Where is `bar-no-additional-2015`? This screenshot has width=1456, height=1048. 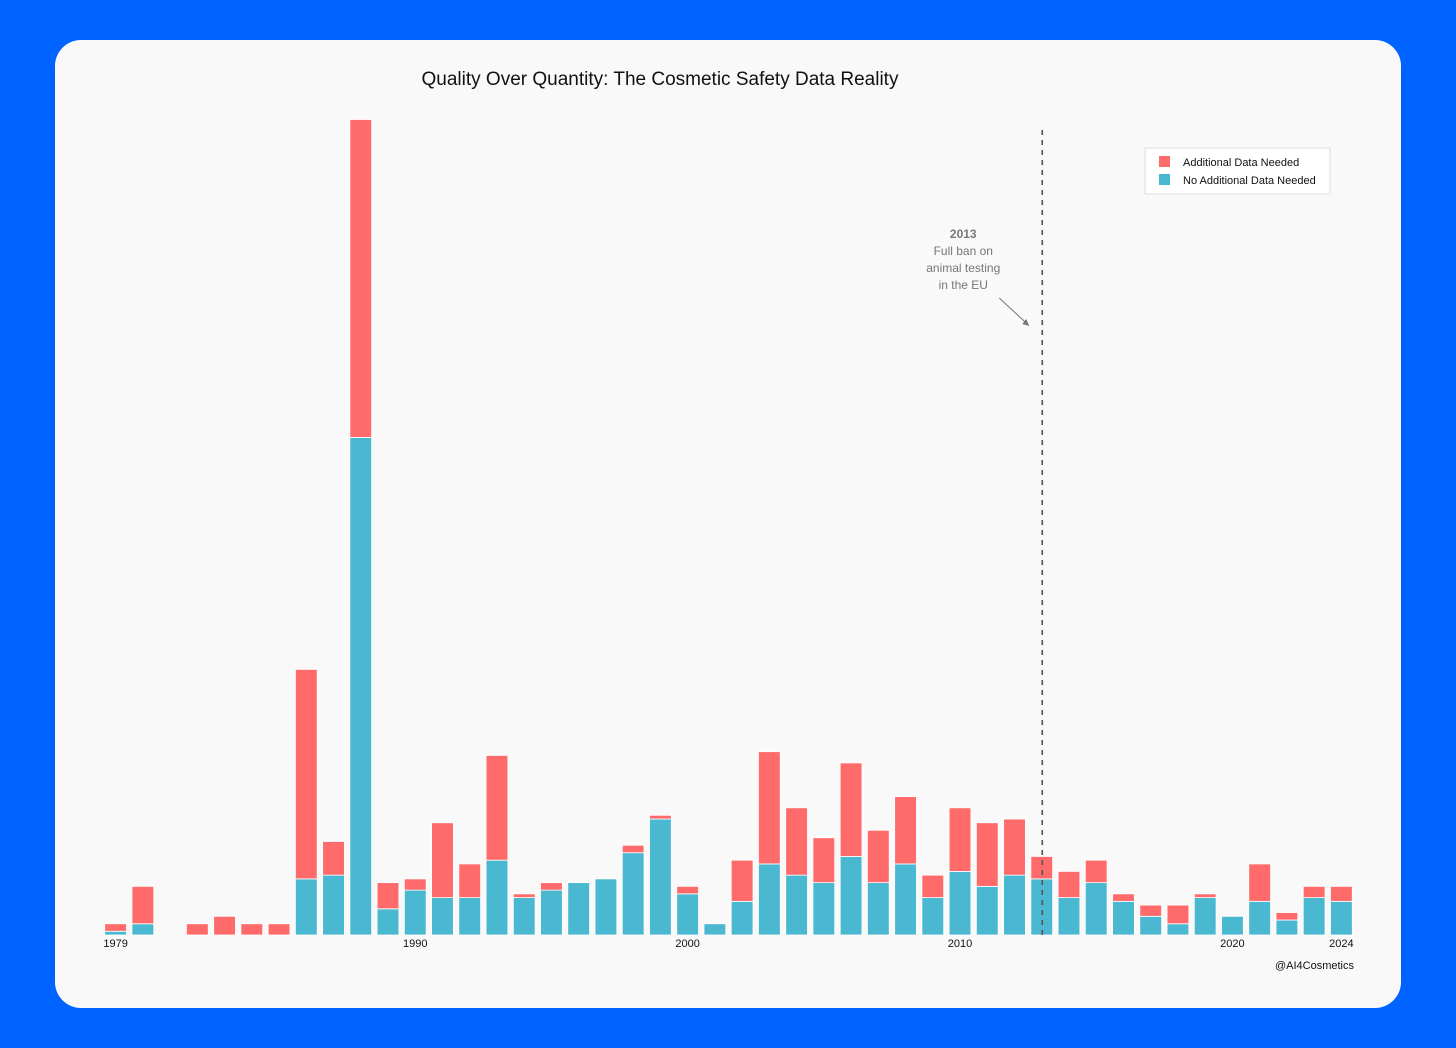 bar-no-additional-2015 is located at coordinates (1096, 909).